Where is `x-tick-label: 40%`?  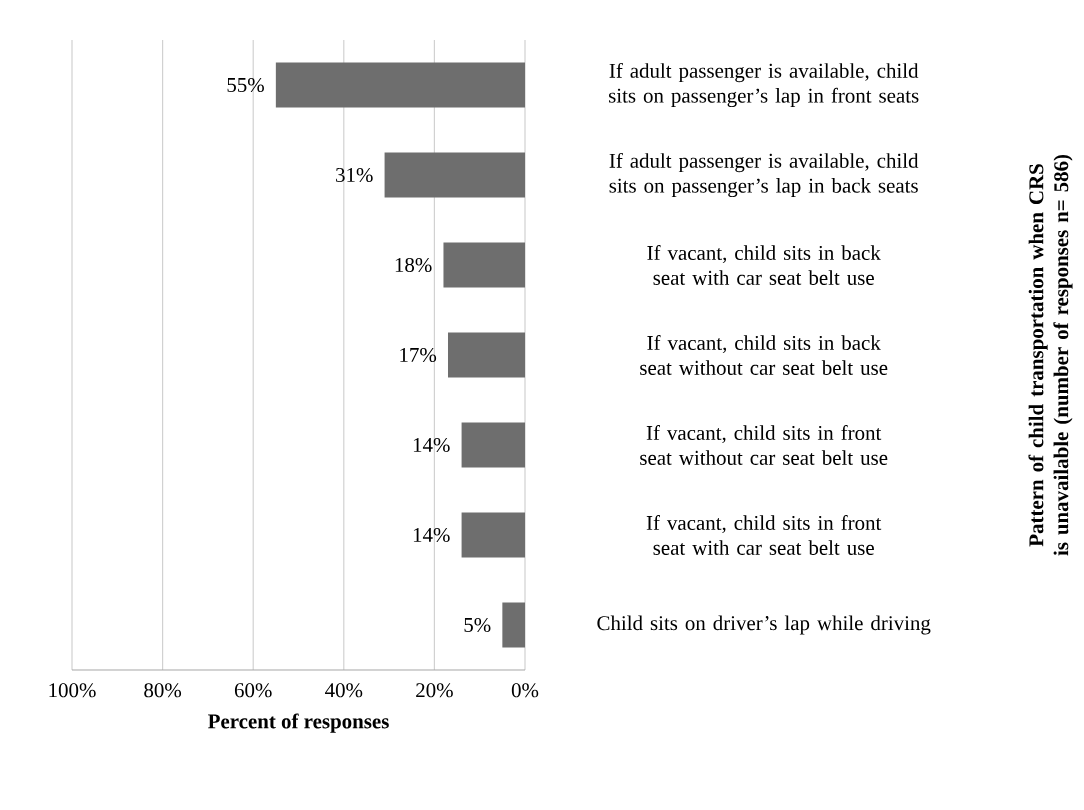 x-tick-label: 40% is located at coordinates (344, 690).